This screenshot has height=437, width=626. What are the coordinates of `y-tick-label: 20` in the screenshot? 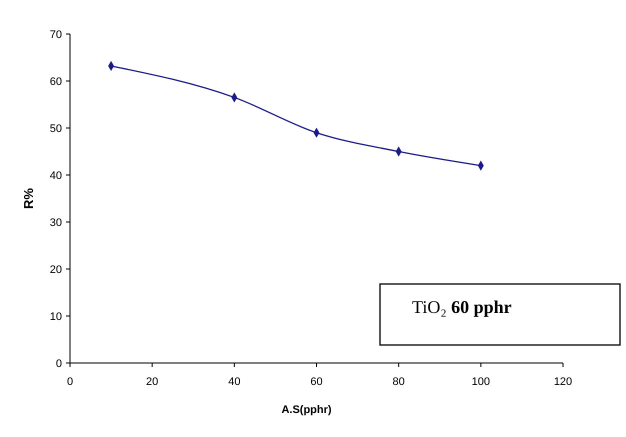 It's located at (56, 270).